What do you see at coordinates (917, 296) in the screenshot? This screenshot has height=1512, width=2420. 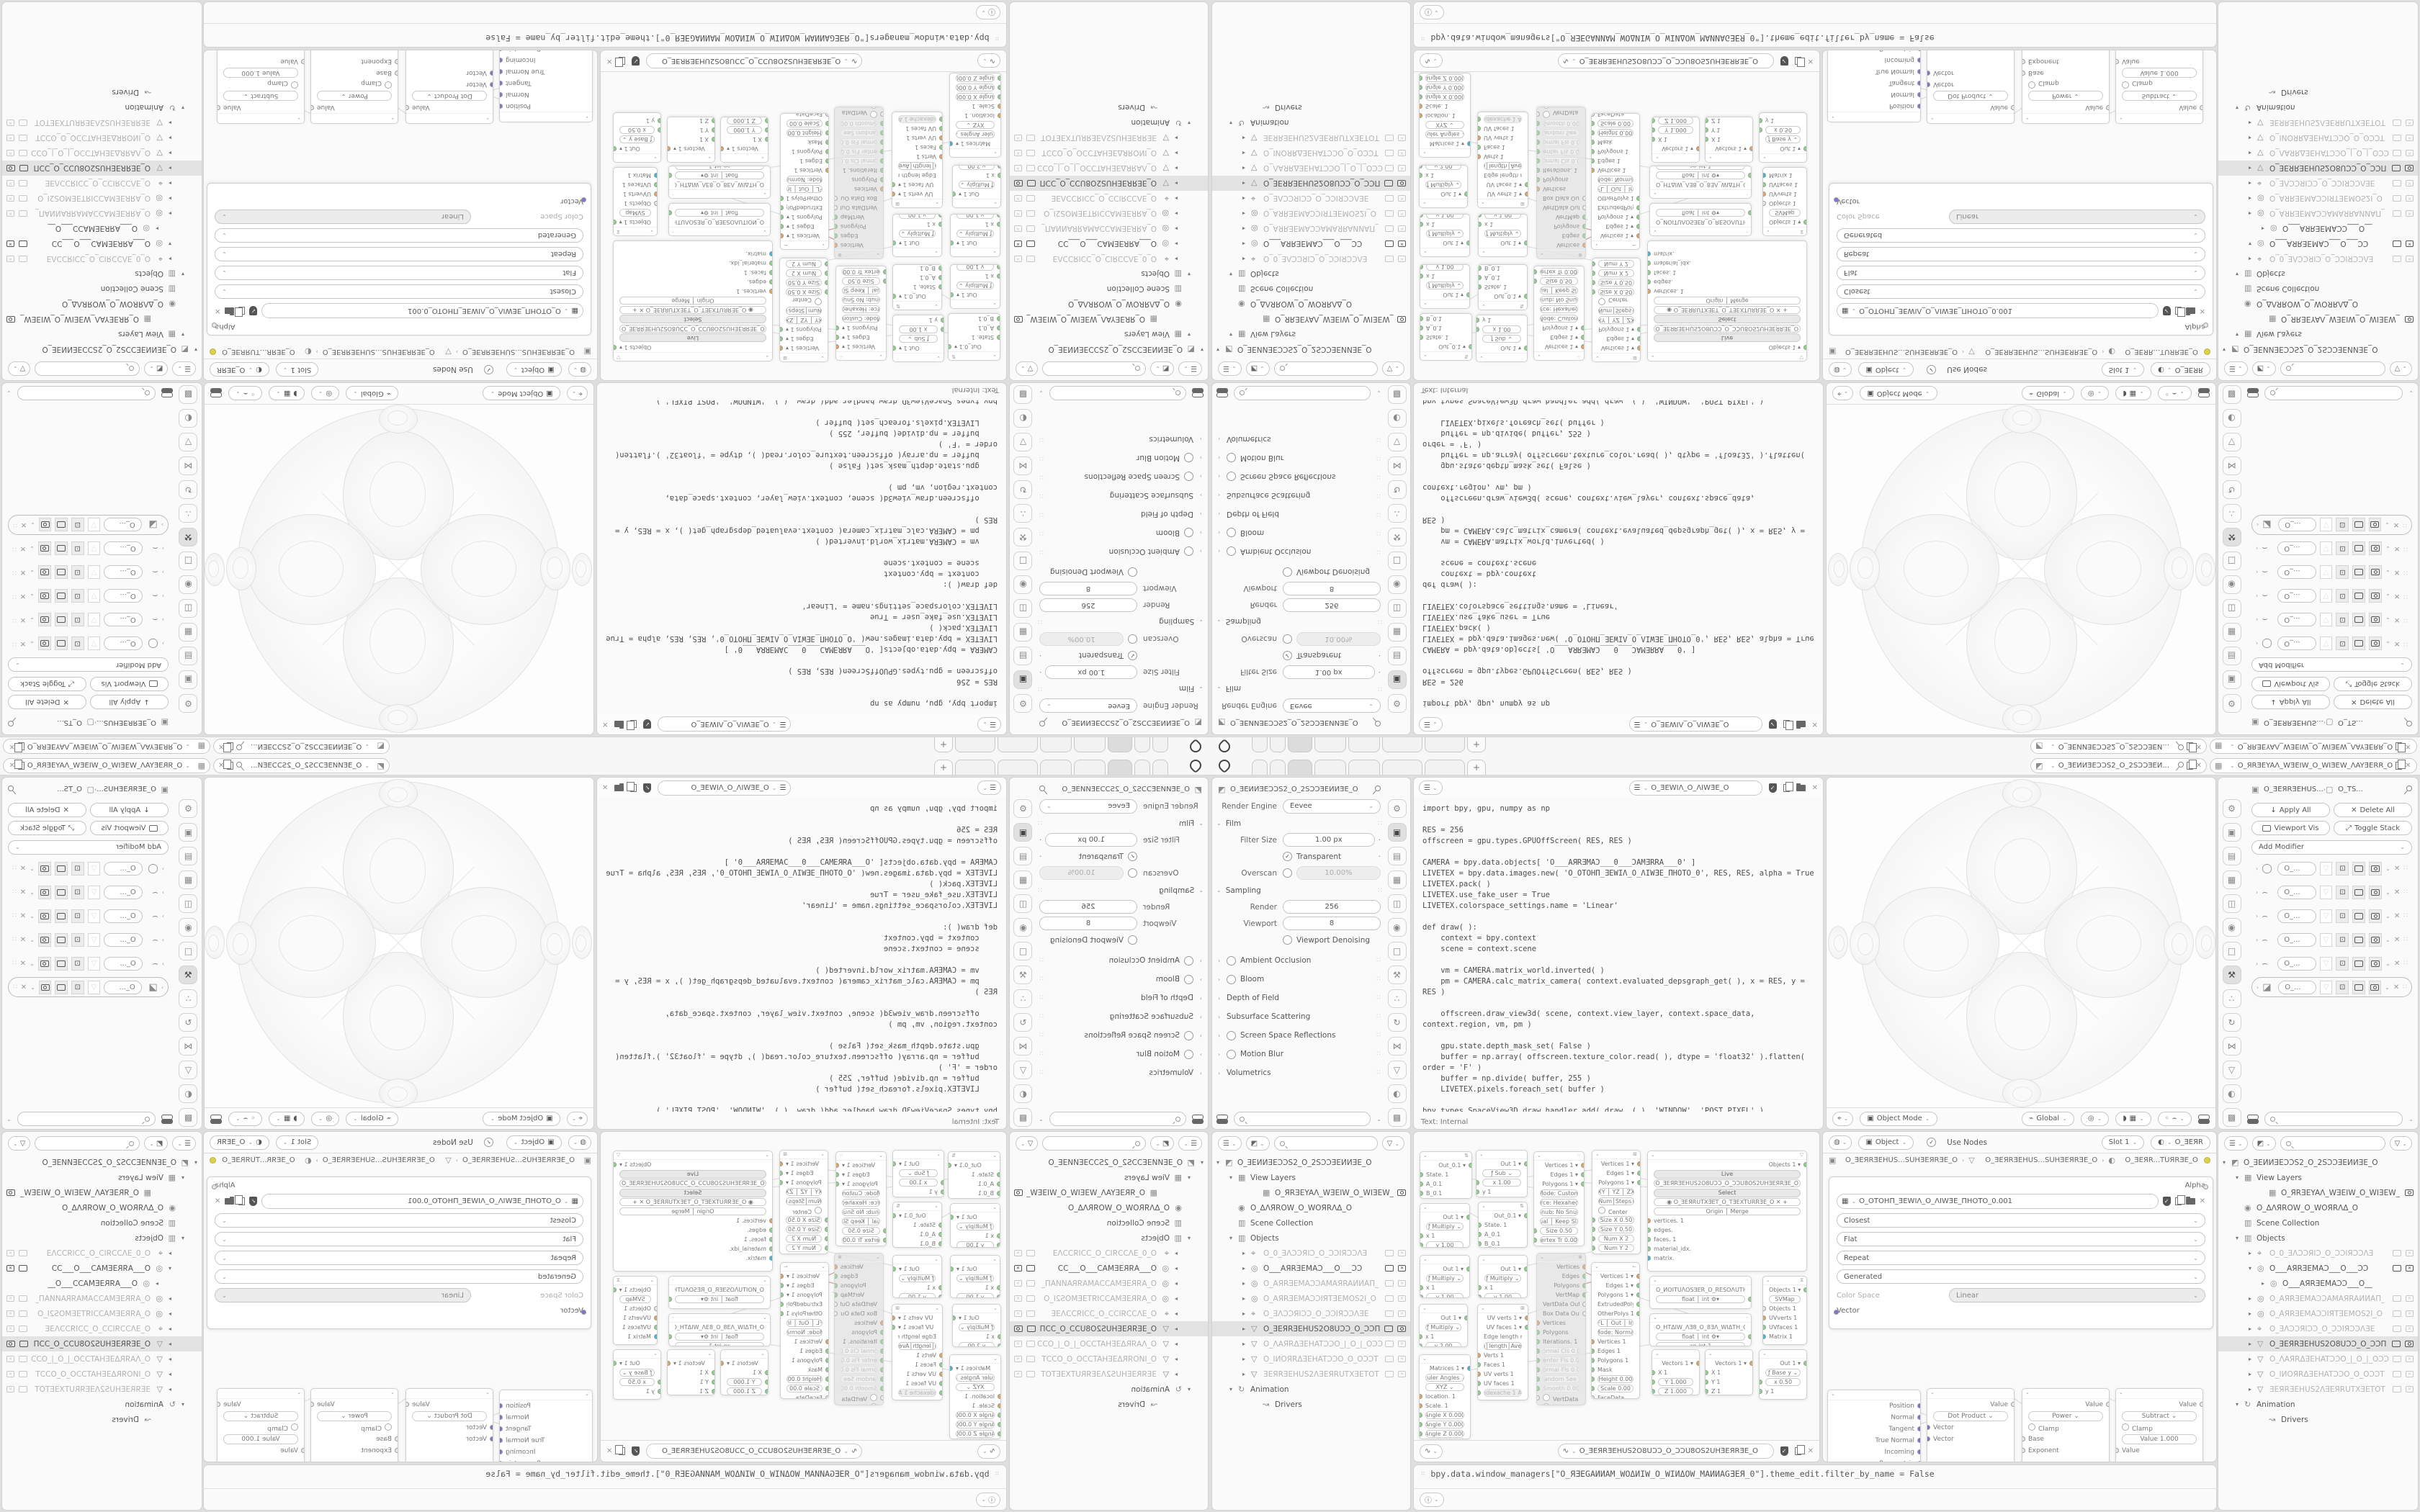 I see `node-row: Out_0.1 ▾` at bounding box center [917, 296].